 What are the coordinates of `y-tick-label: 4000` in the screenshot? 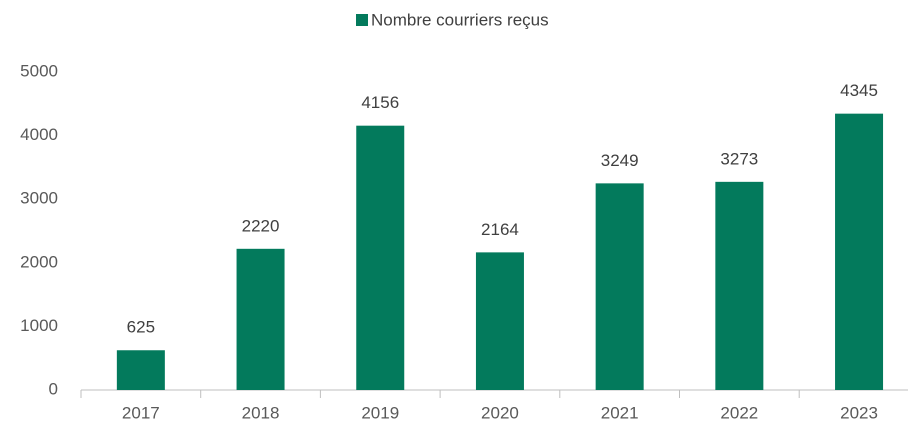 It's located at (39, 134).